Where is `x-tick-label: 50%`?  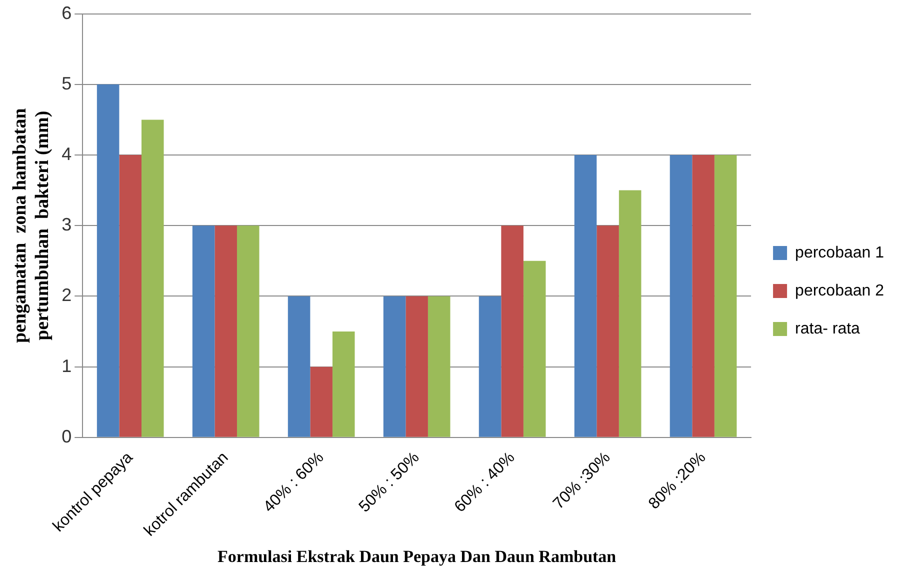 x-tick-label: 50% is located at coordinates (389, 482).